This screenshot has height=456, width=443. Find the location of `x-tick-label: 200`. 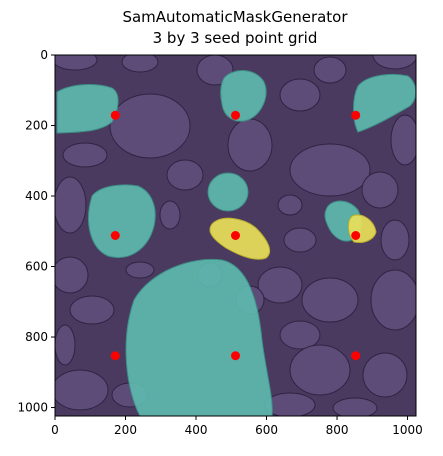

x-tick-label: 200 is located at coordinates (125, 430).